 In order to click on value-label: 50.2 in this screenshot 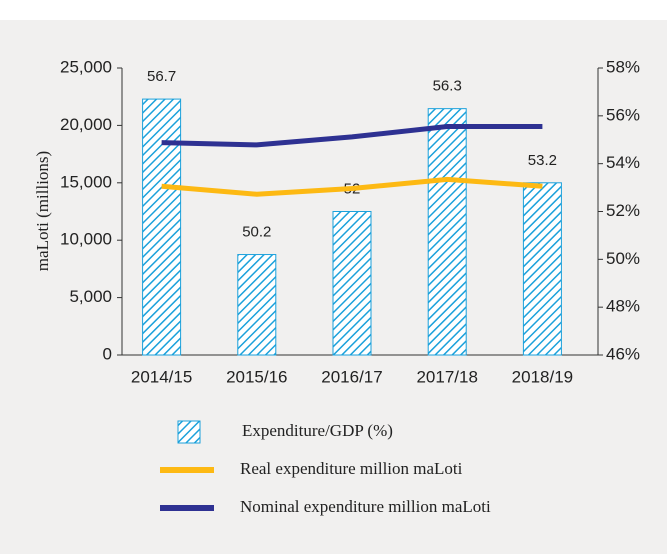, I will do `click(256, 232)`.